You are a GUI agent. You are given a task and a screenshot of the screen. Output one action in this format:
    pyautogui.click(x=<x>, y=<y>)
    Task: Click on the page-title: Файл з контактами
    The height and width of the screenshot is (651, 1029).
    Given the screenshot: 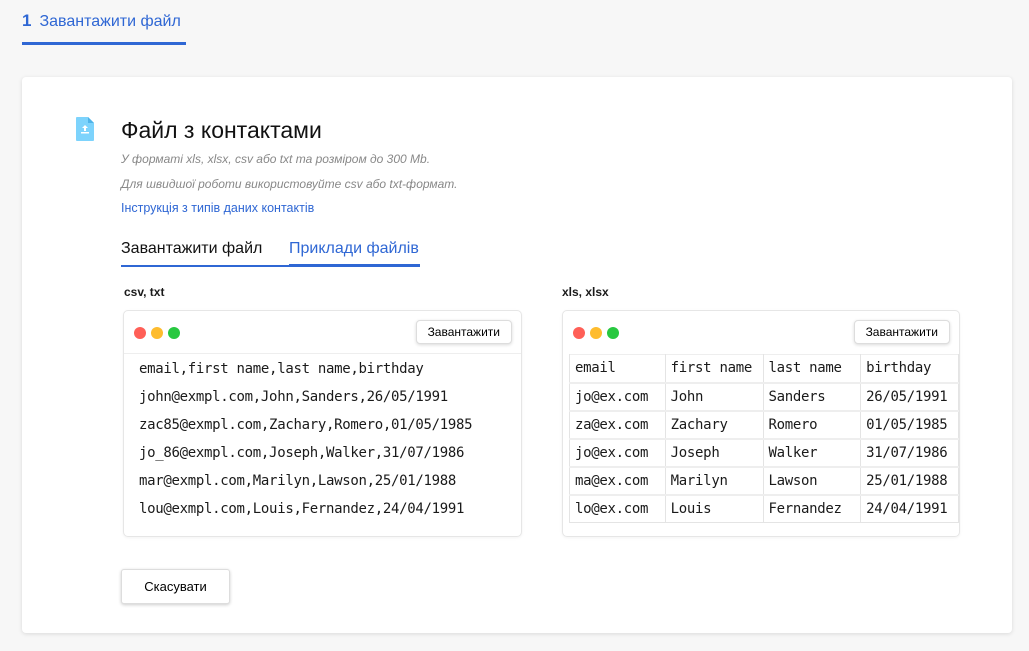 What is the action you would take?
    pyautogui.click(x=221, y=130)
    